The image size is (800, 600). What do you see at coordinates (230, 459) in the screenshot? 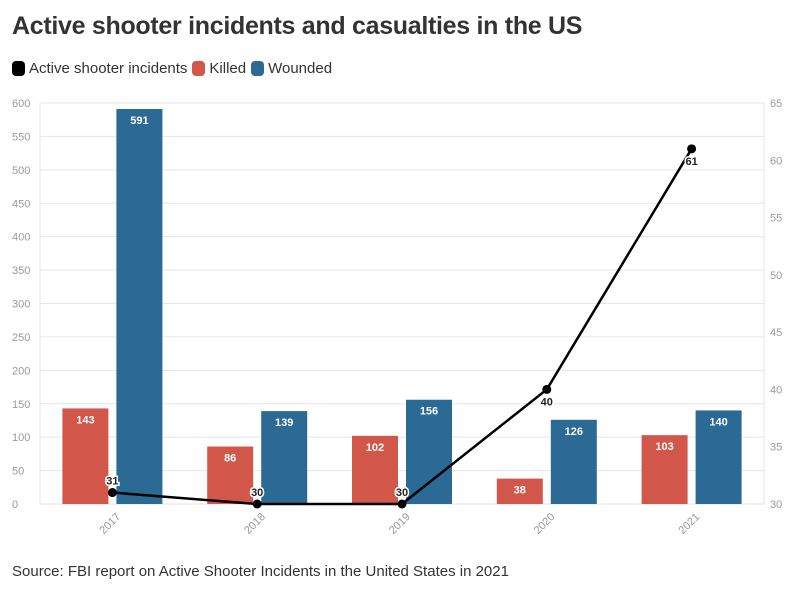
I see `data-label-killed: 86` at bounding box center [230, 459].